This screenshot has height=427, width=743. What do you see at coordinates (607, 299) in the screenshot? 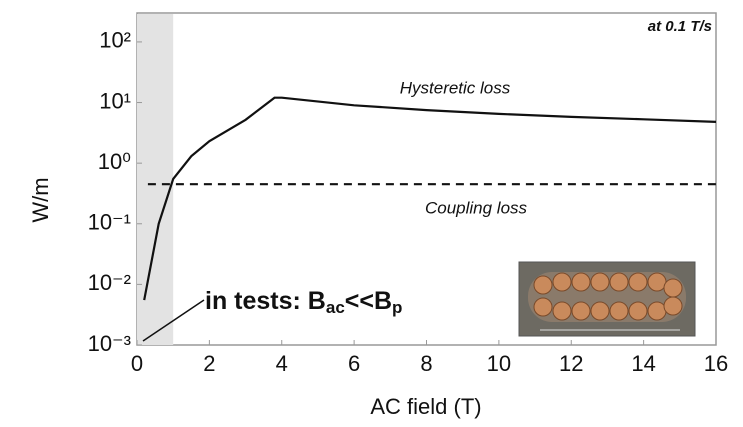
I see `cable-photo` at bounding box center [607, 299].